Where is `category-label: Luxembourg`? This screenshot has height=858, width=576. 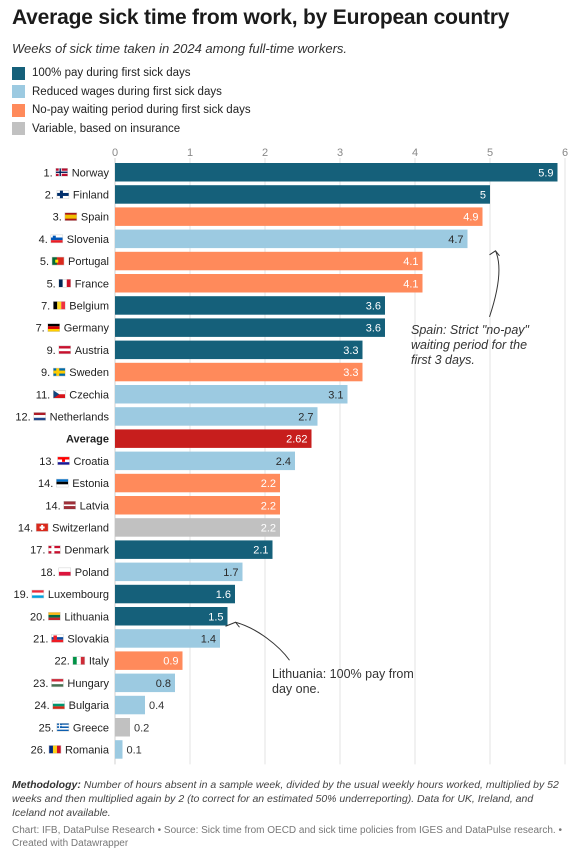
category-label: Luxembourg is located at coordinates (78, 595).